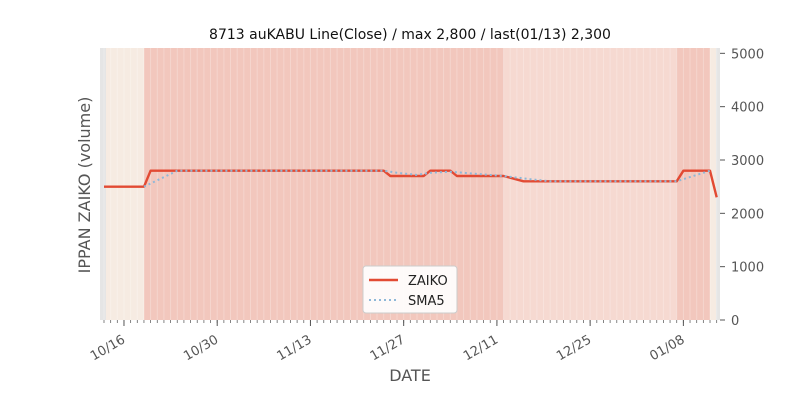 The image size is (800, 405). I want to click on x-tick-label: 11/13, so click(294, 348).